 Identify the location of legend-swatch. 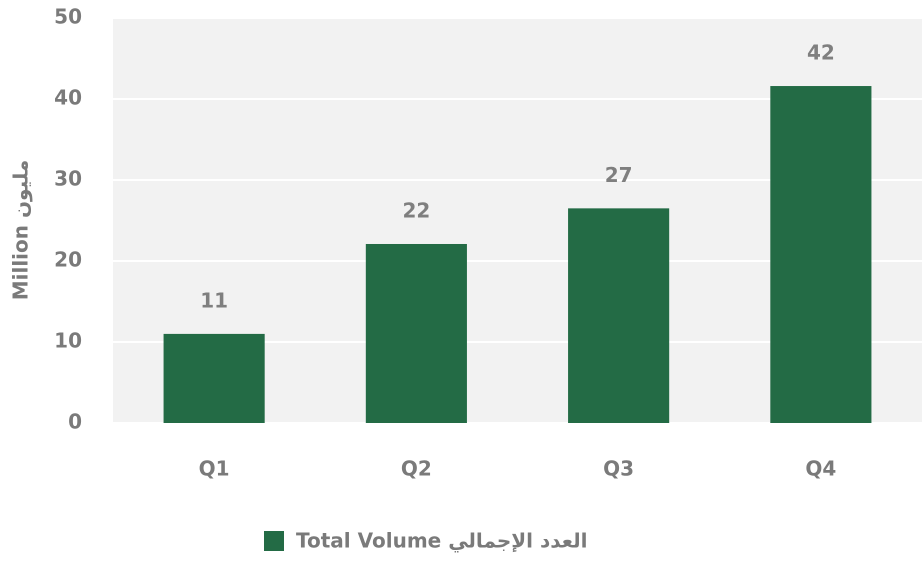
(274, 541).